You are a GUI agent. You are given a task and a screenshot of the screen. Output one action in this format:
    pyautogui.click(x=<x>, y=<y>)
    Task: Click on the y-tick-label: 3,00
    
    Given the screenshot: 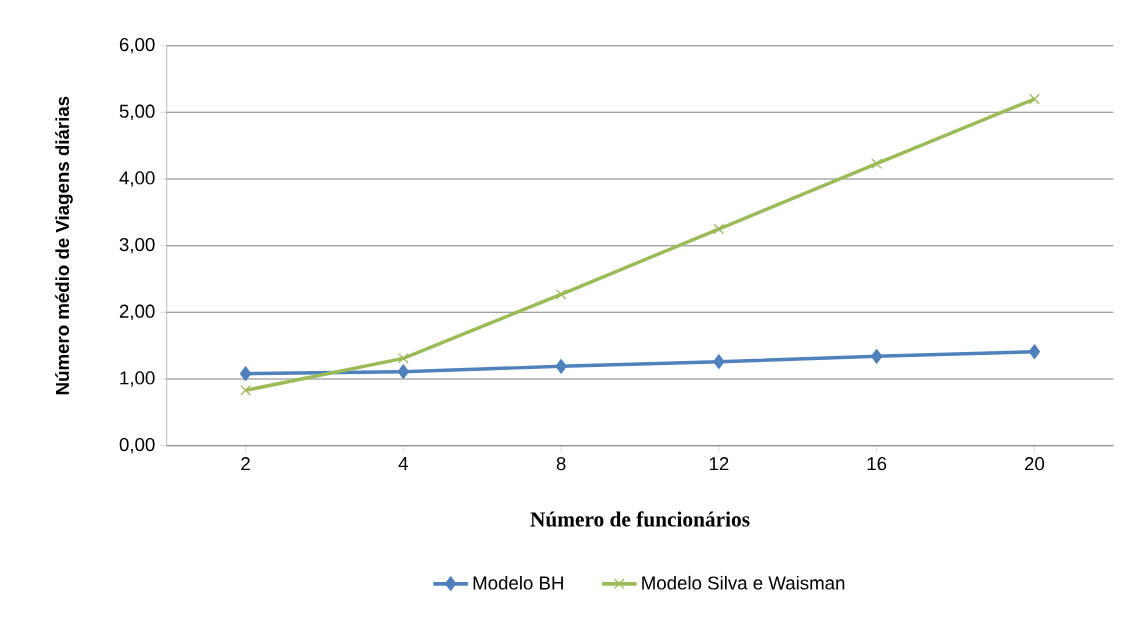 What is the action you would take?
    pyautogui.click(x=137, y=245)
    